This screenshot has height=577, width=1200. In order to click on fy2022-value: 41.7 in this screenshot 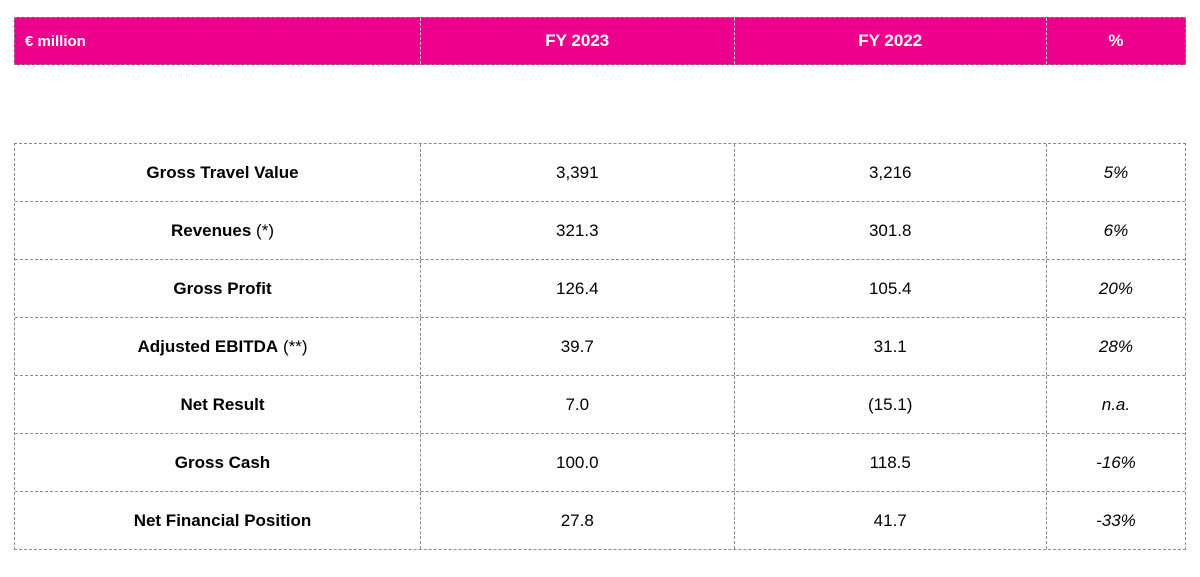, I will do `click(891, 520)`.